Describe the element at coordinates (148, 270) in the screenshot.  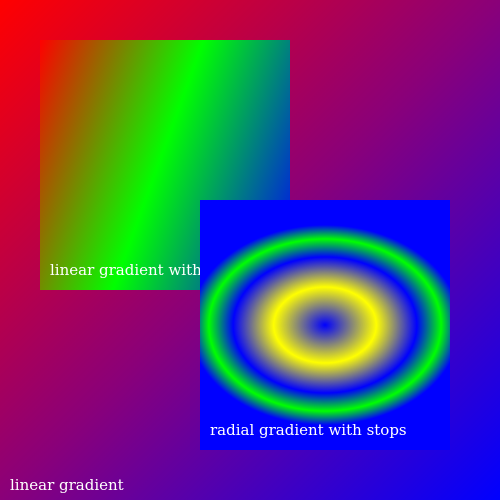
I see `linear-gradient-label: linear gradient with stops` at that location.